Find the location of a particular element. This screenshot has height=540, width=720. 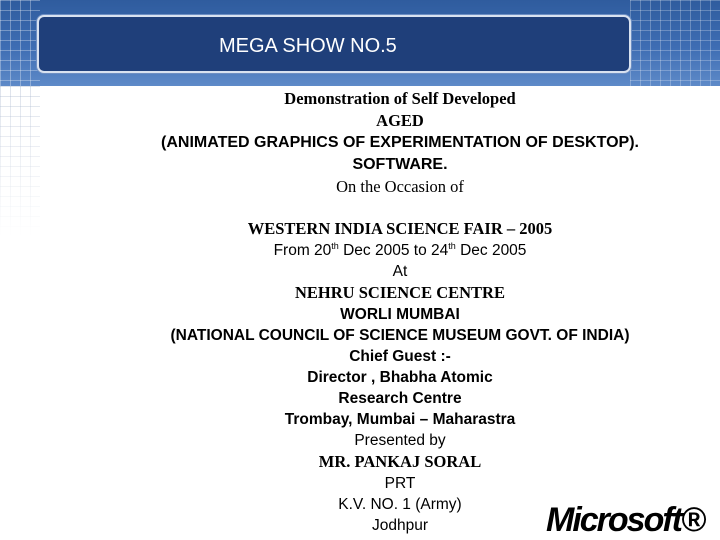

microsoft-logo: Microsoft® is located at coordinates (626, 520).